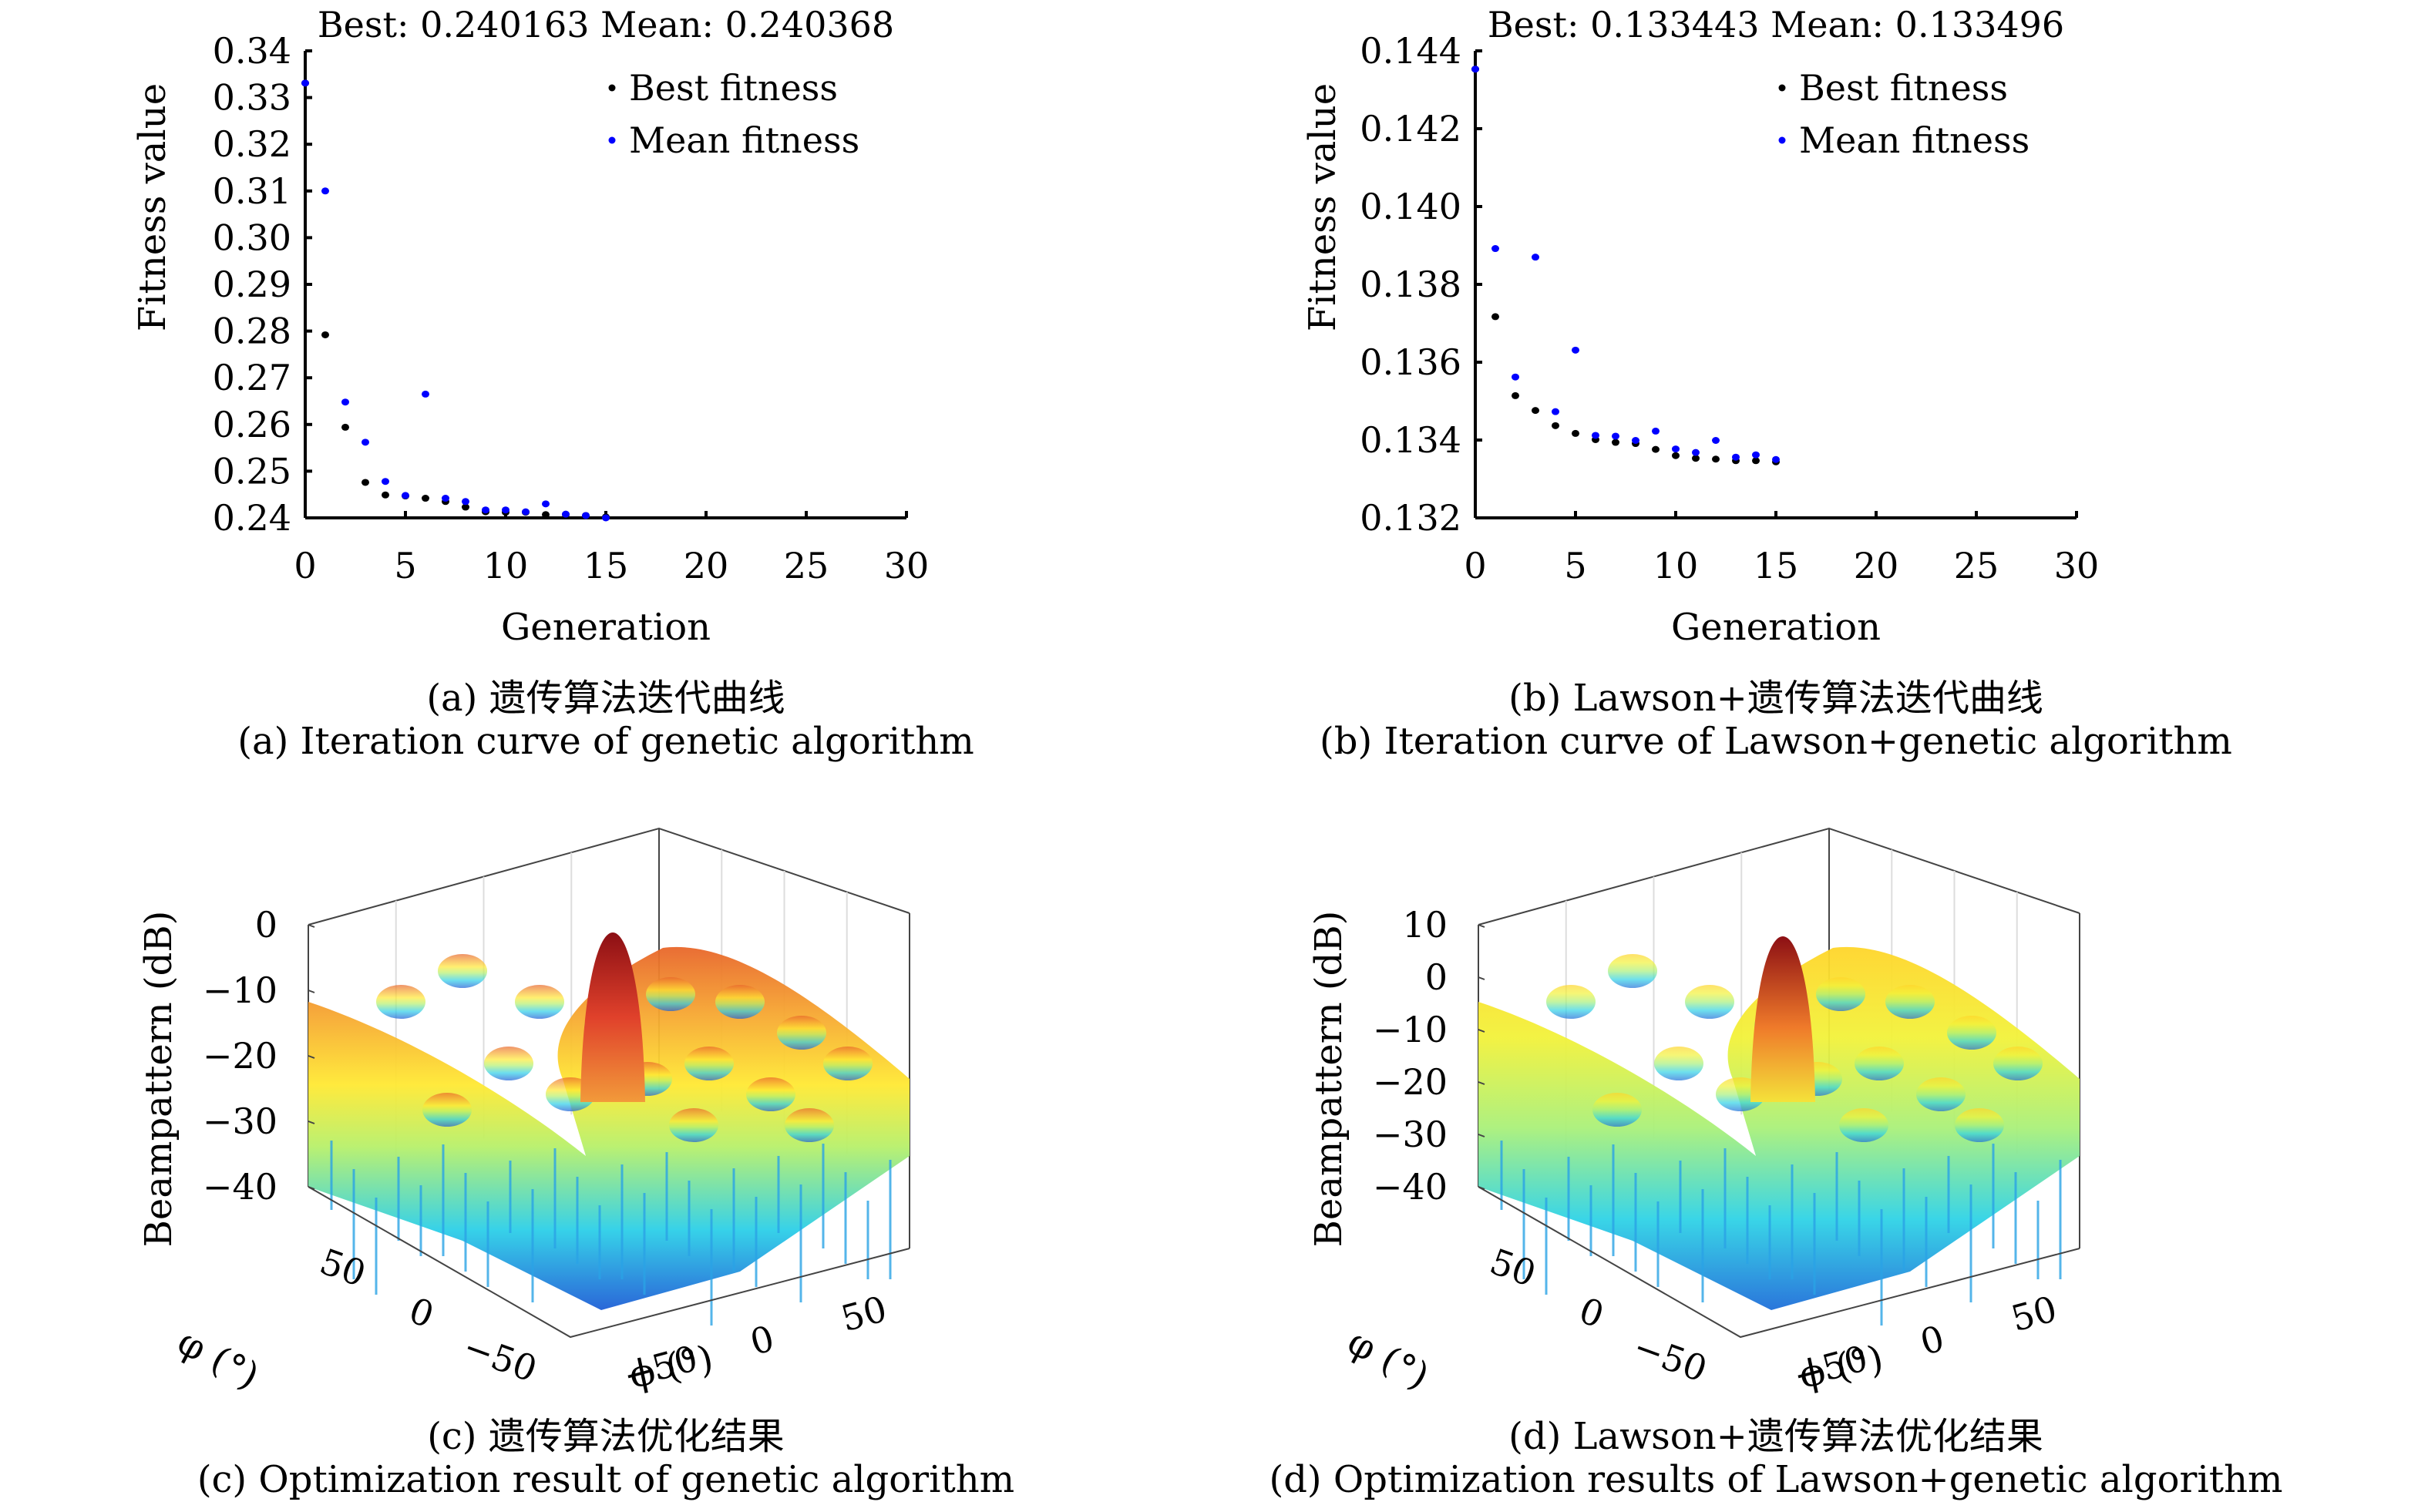 The height and width of the screenshot is (1512, 2428). I want to click on y-tick-label: 0.132, so click(1410, 518).